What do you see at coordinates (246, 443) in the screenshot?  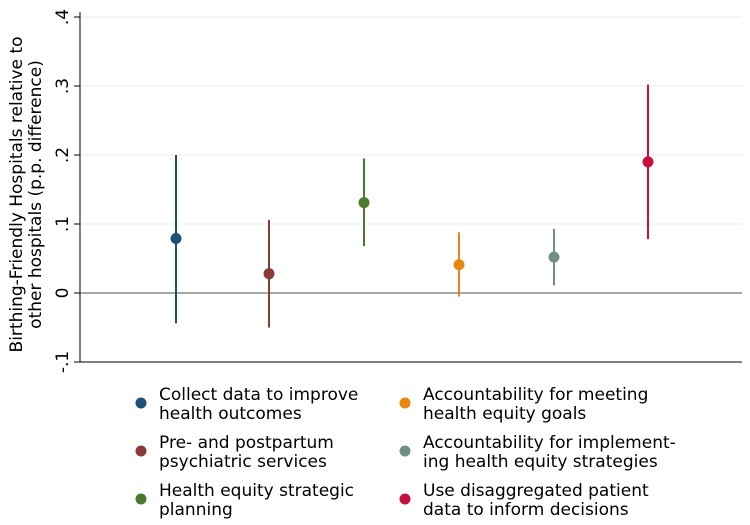 I see `legend-label: Pre- and postpartum` at bounding box center [246, 443].